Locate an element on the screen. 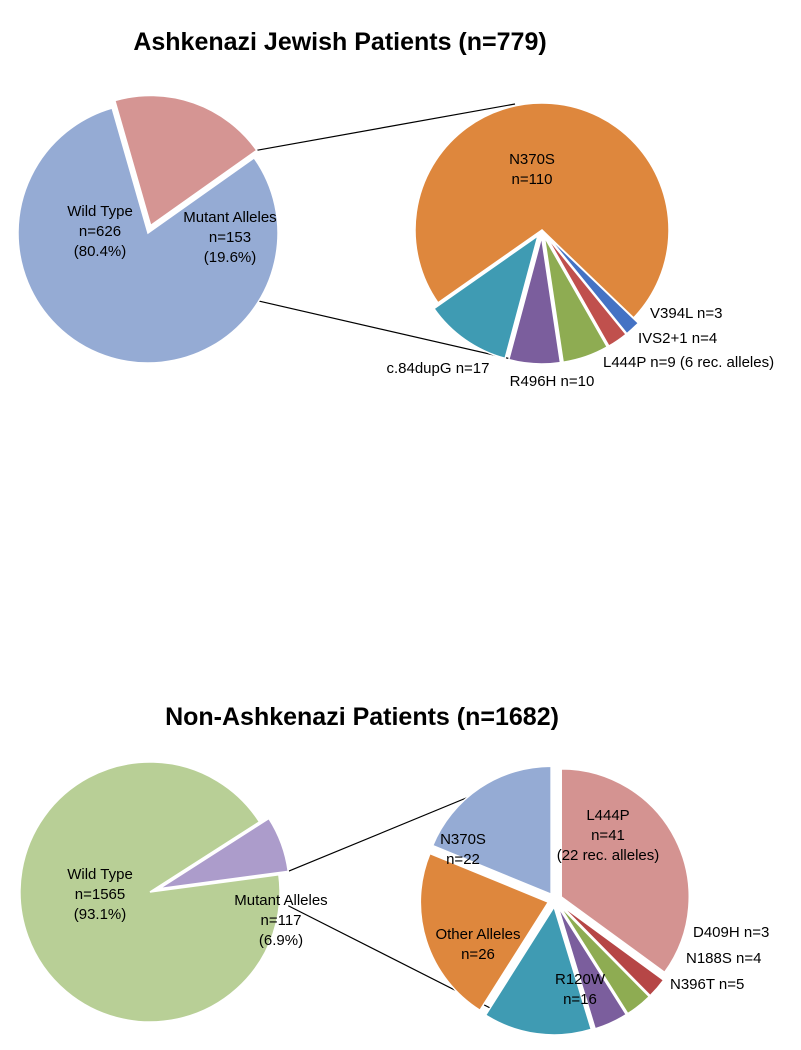 Image resolution: width=801 pixels, height=1050 pixels. label-n370s-line-2: n=22 is located at coordinates (463, 859).